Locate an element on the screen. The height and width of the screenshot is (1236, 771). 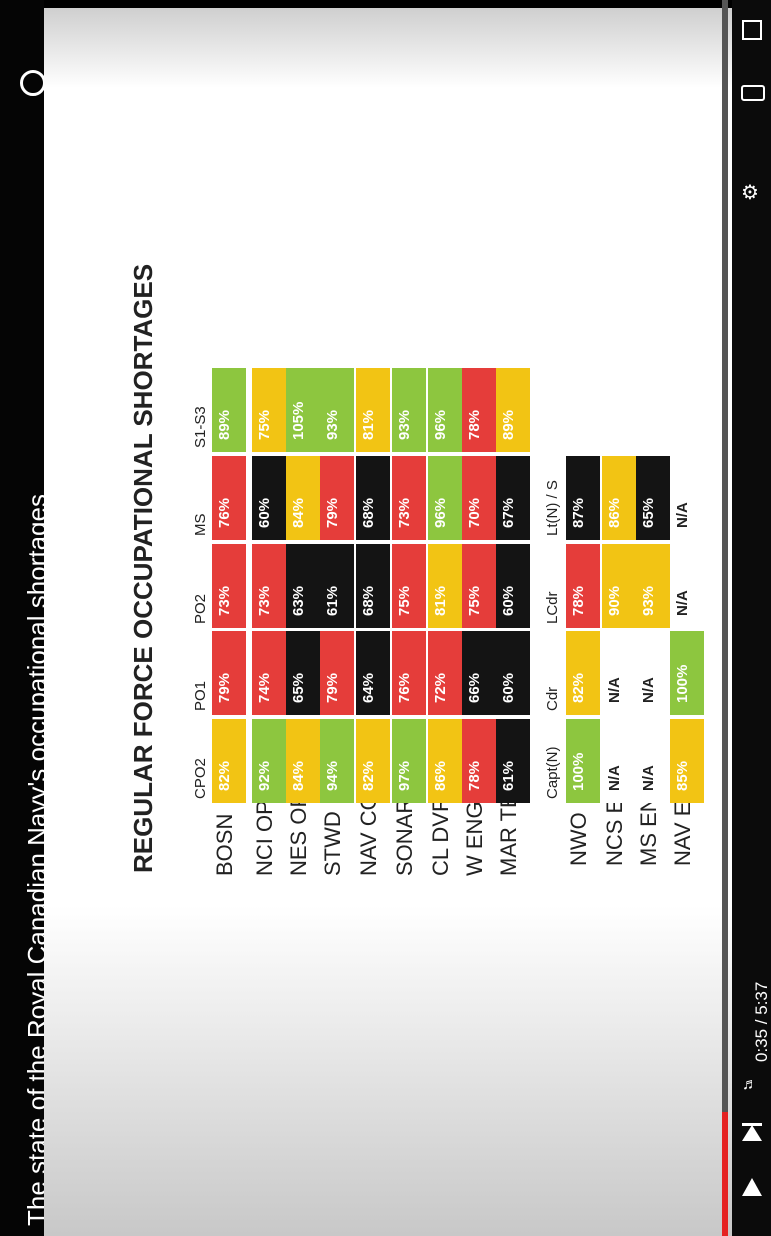
table-cell: 65% is located at coordinates (303, 673).